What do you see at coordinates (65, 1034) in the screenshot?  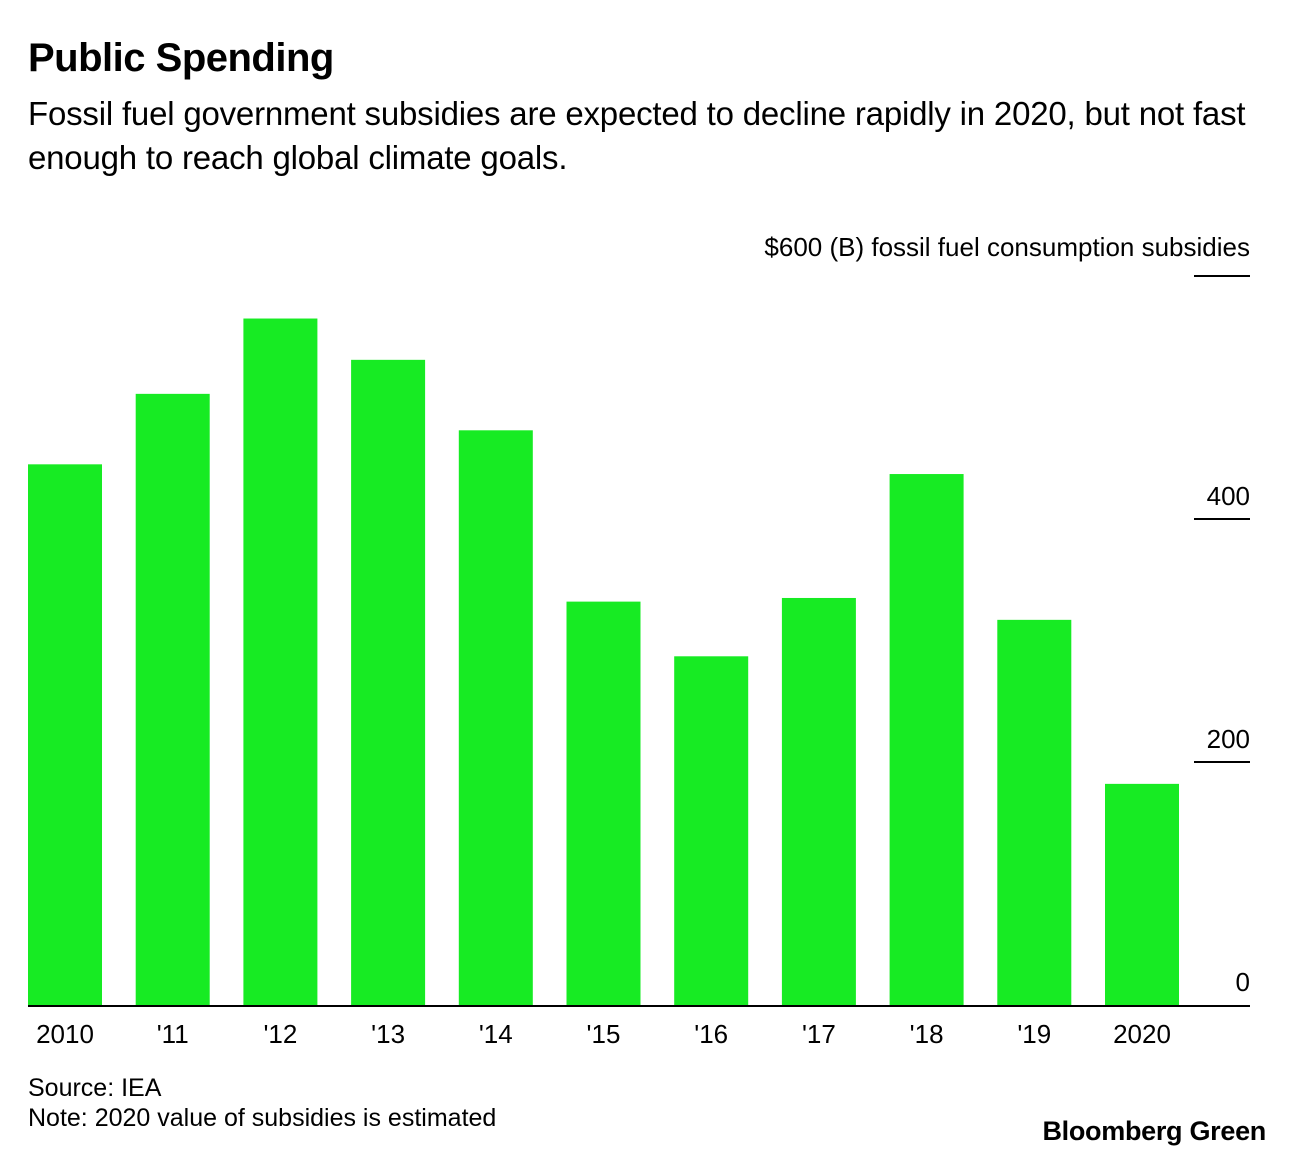 I see `x-tick-label: 2010` at bounding box center [65, 1034].